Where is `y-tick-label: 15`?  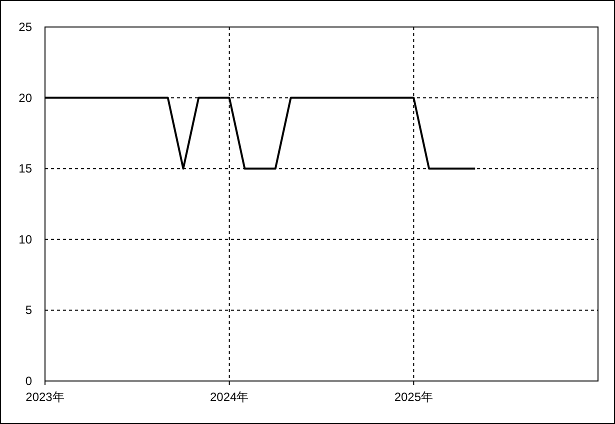 y-tick-label: 15 is located at coordinates (25, 169).